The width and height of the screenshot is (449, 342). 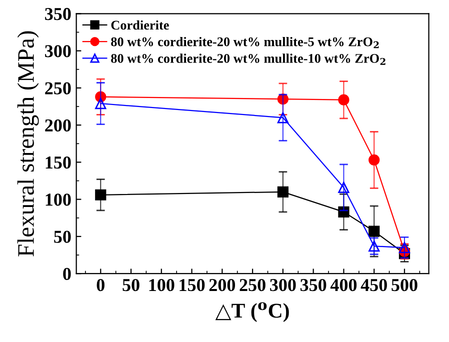 I want to click on x-tick-label: 200, so click(x=222, y=285).